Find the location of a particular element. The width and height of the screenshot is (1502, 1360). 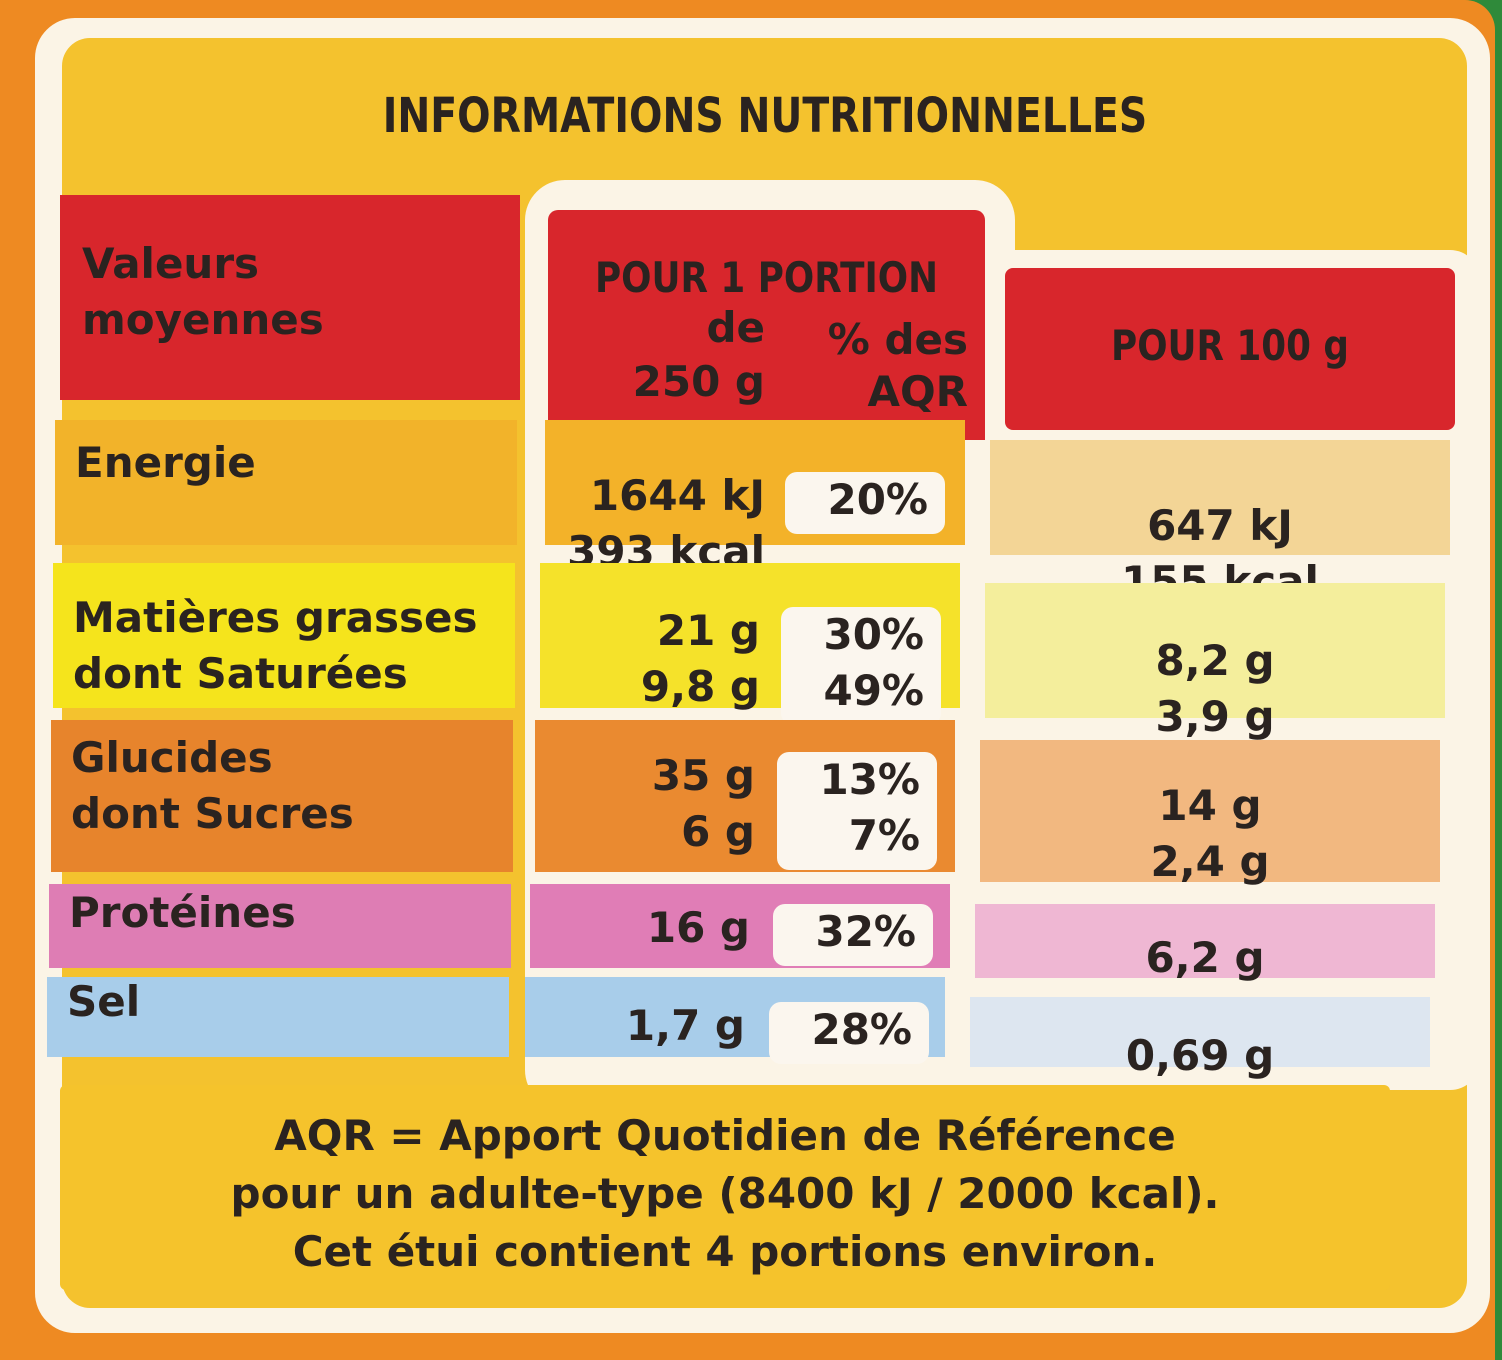

row-aqr: 7% is located at coordinates (884, 835).